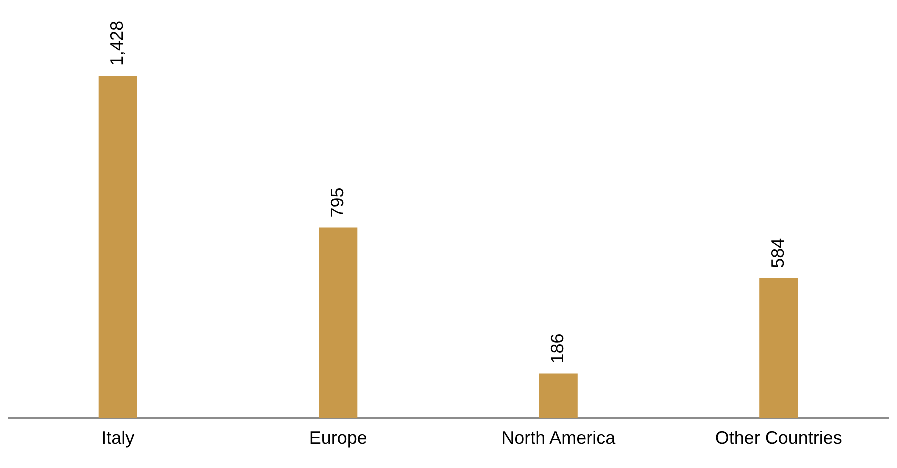  What do you see at coordinates (778, 253) in the screenshot?
I see `data-label: 584` at bounding box center [778, 253].